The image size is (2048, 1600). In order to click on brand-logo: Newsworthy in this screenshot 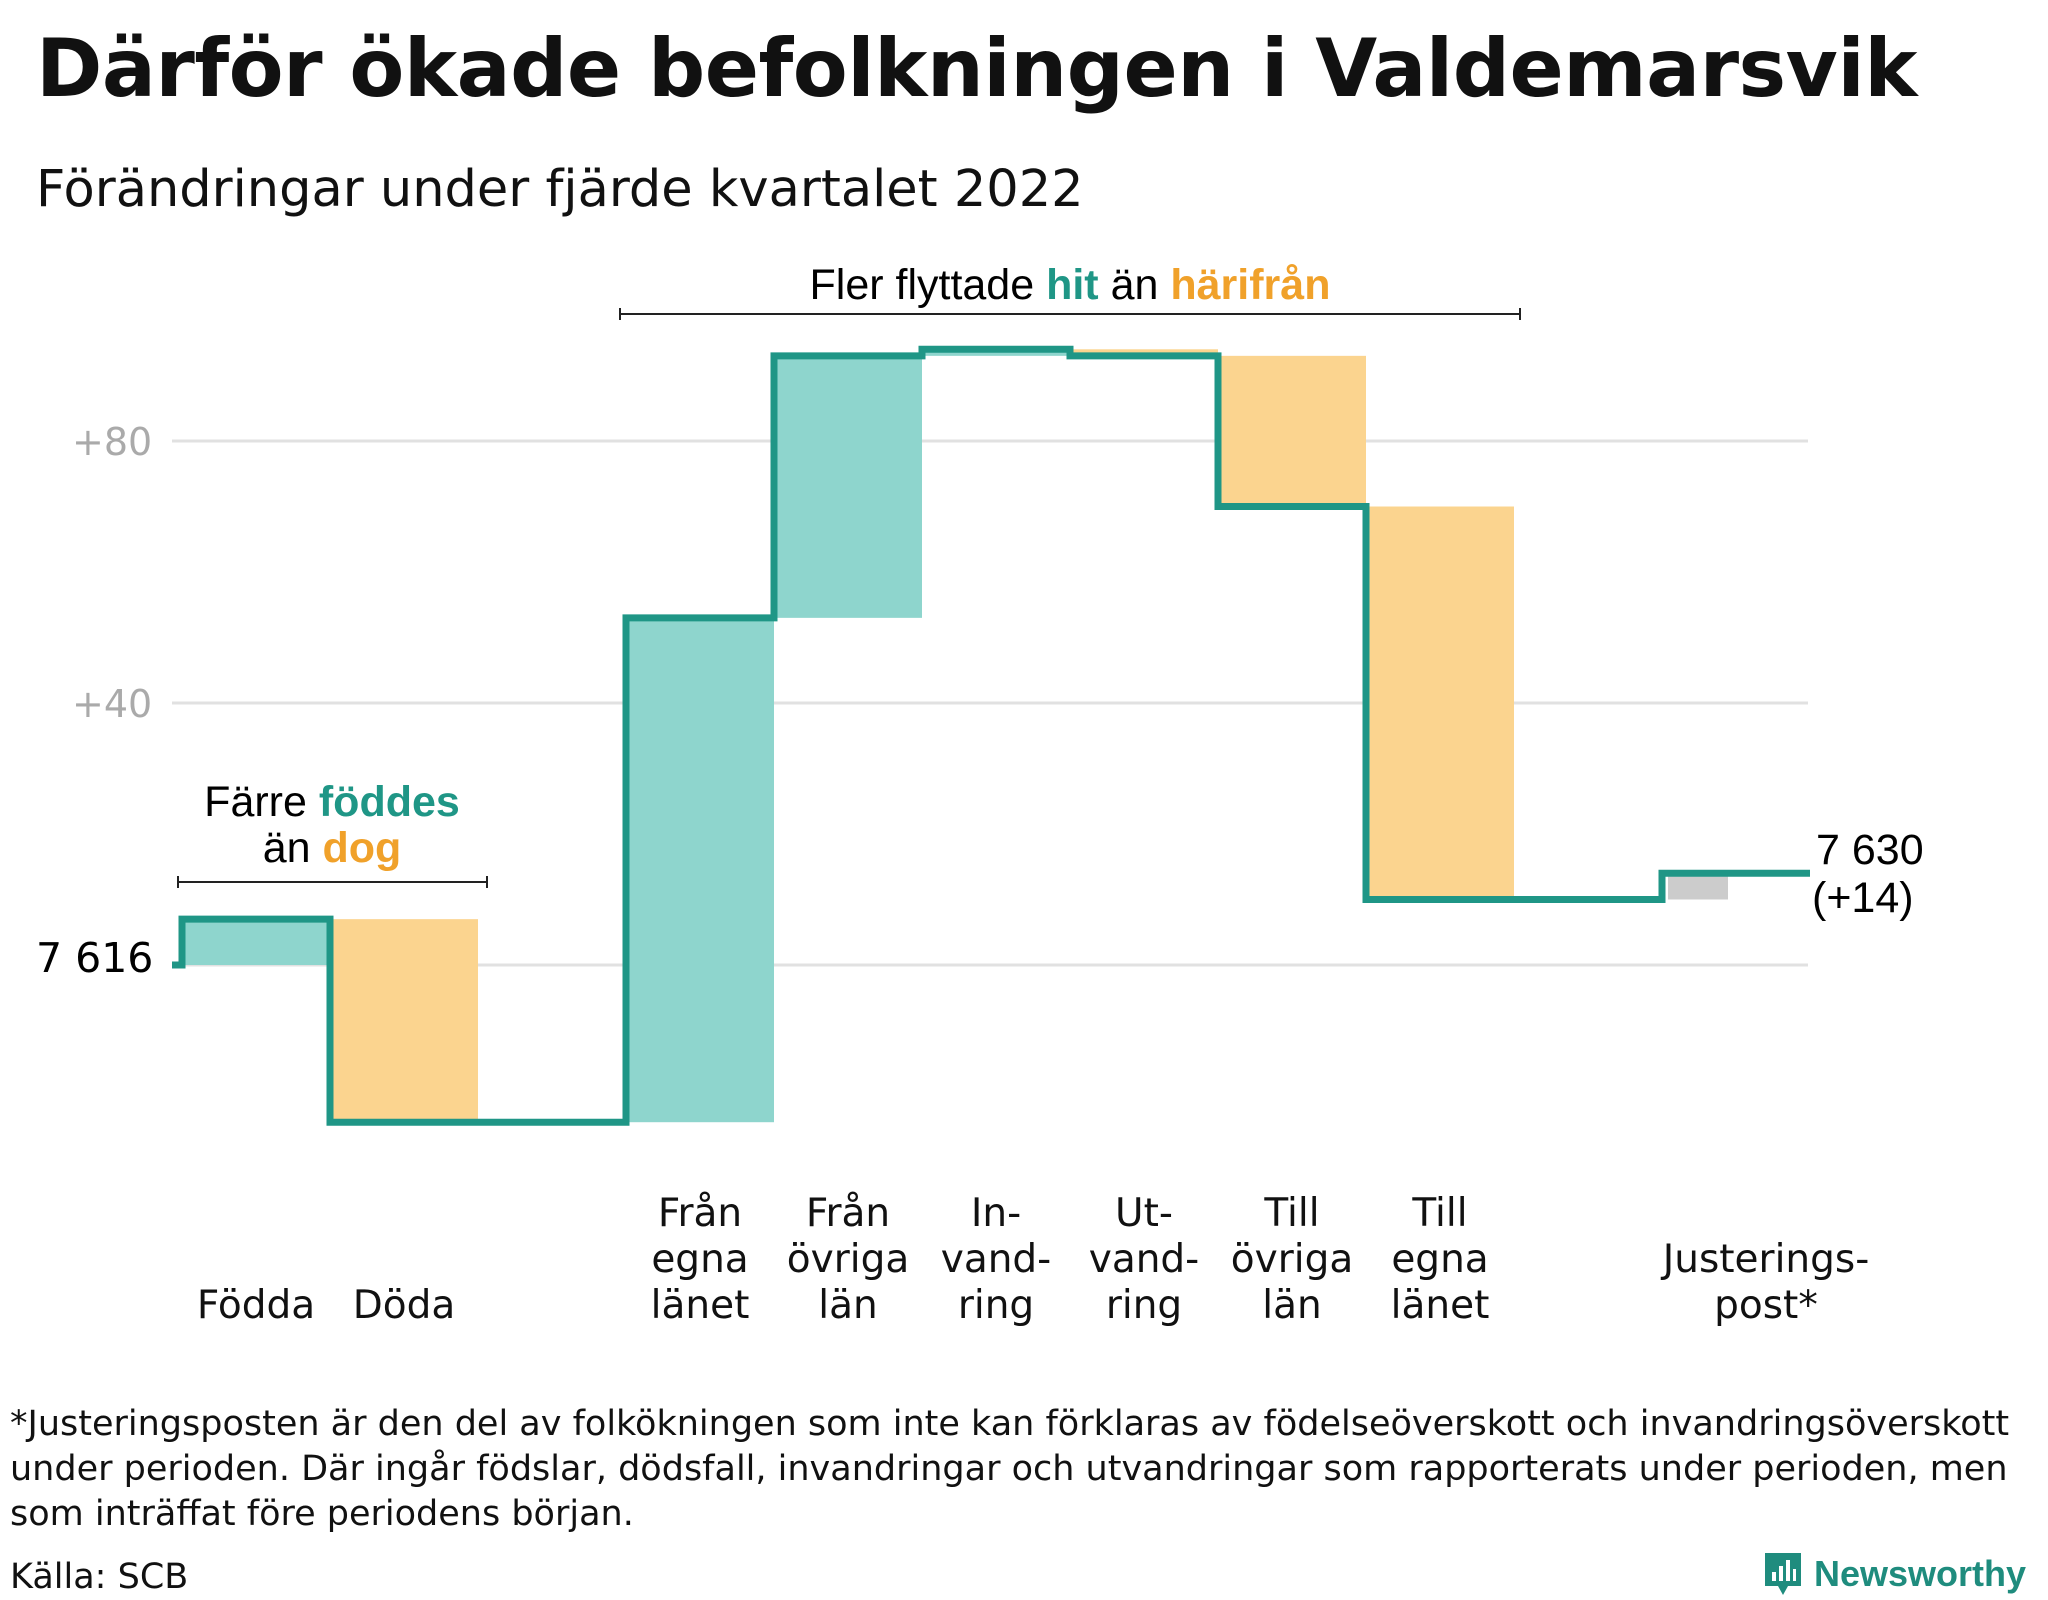, I will do `click(1894, 1574)`.